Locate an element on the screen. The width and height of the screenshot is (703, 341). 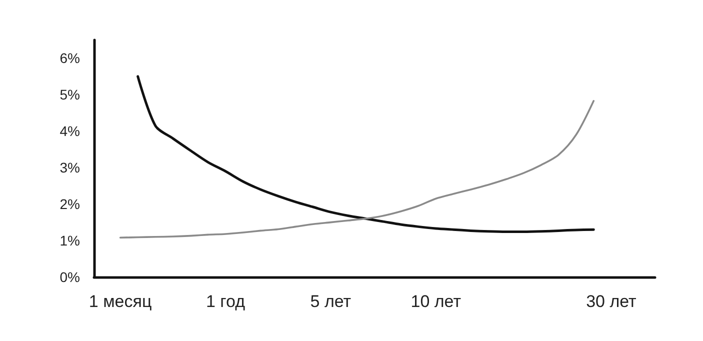
x-tick-label: 1 год is located at coordinates (226, 301).